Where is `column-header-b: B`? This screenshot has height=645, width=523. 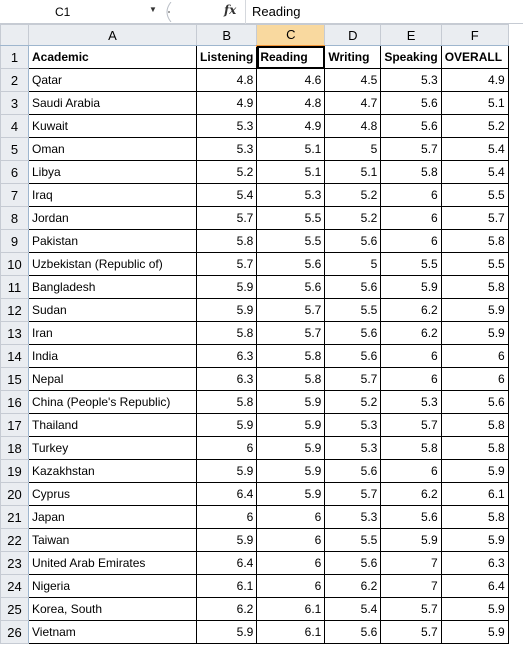 column-header-b: B is located at coordinates (226, 35).